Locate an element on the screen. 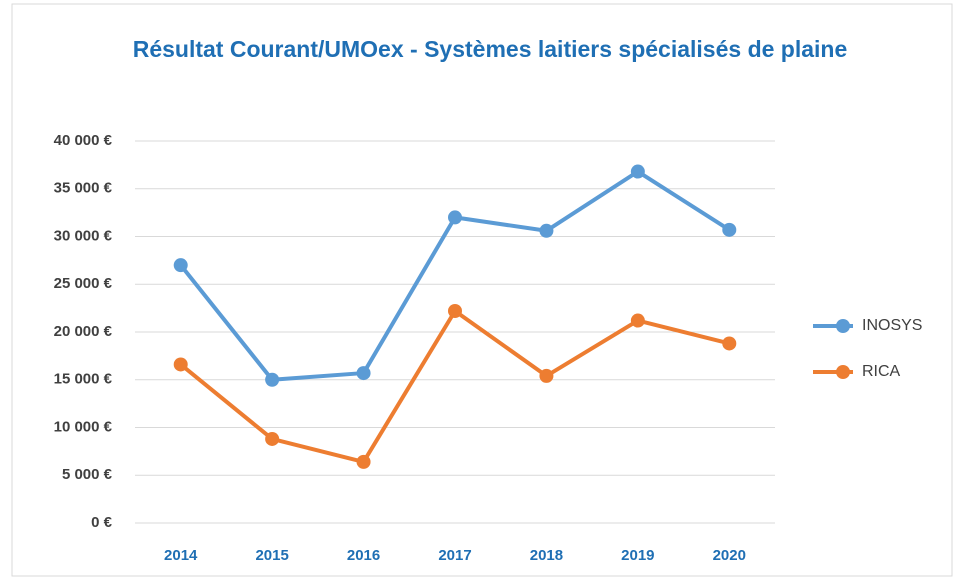 Image resolution: width=961 pixels, height=581 pixels. x-tick-label: 2020 is located at coordinates (729, 555).